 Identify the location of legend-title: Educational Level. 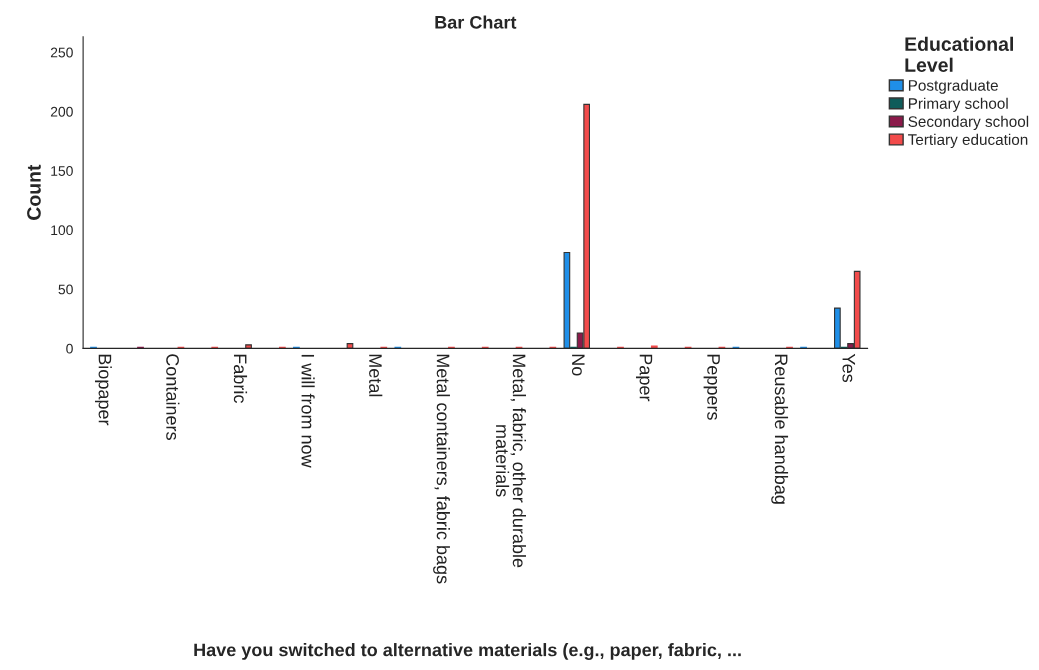
(959, 54).